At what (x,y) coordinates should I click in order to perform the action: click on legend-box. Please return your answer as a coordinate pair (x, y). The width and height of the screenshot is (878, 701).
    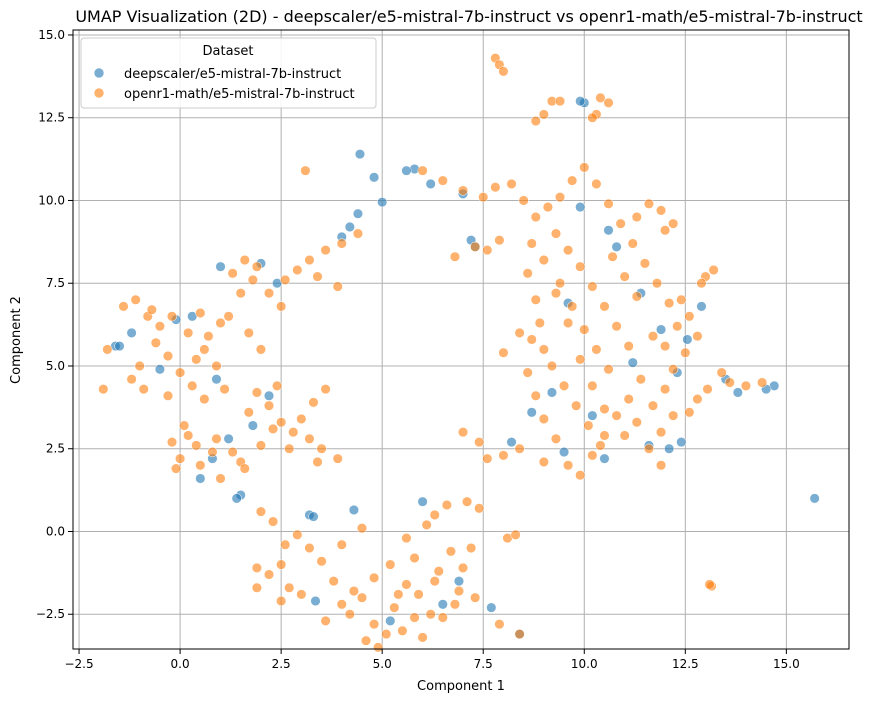
    Looking at the image, I should click on (228, 73).